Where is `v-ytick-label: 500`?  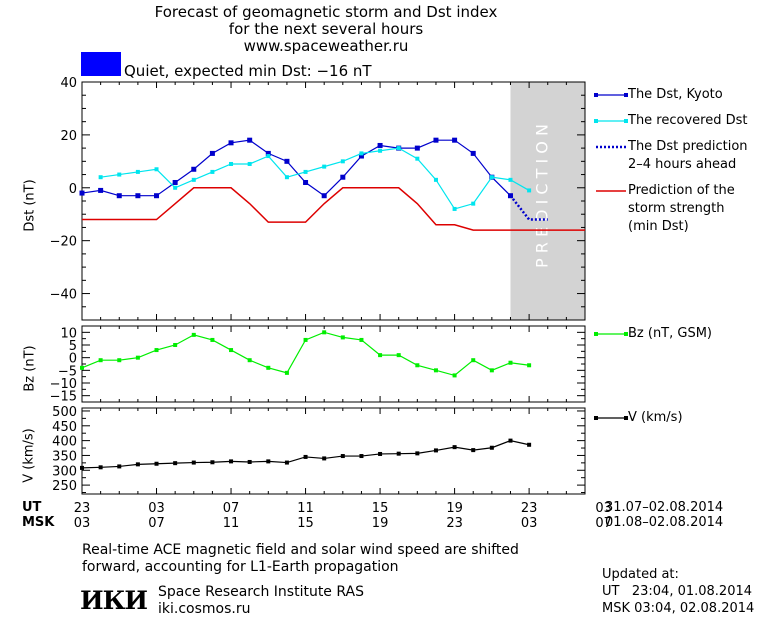 v-ytick-label: 500 is located at coordinates (64, 412).